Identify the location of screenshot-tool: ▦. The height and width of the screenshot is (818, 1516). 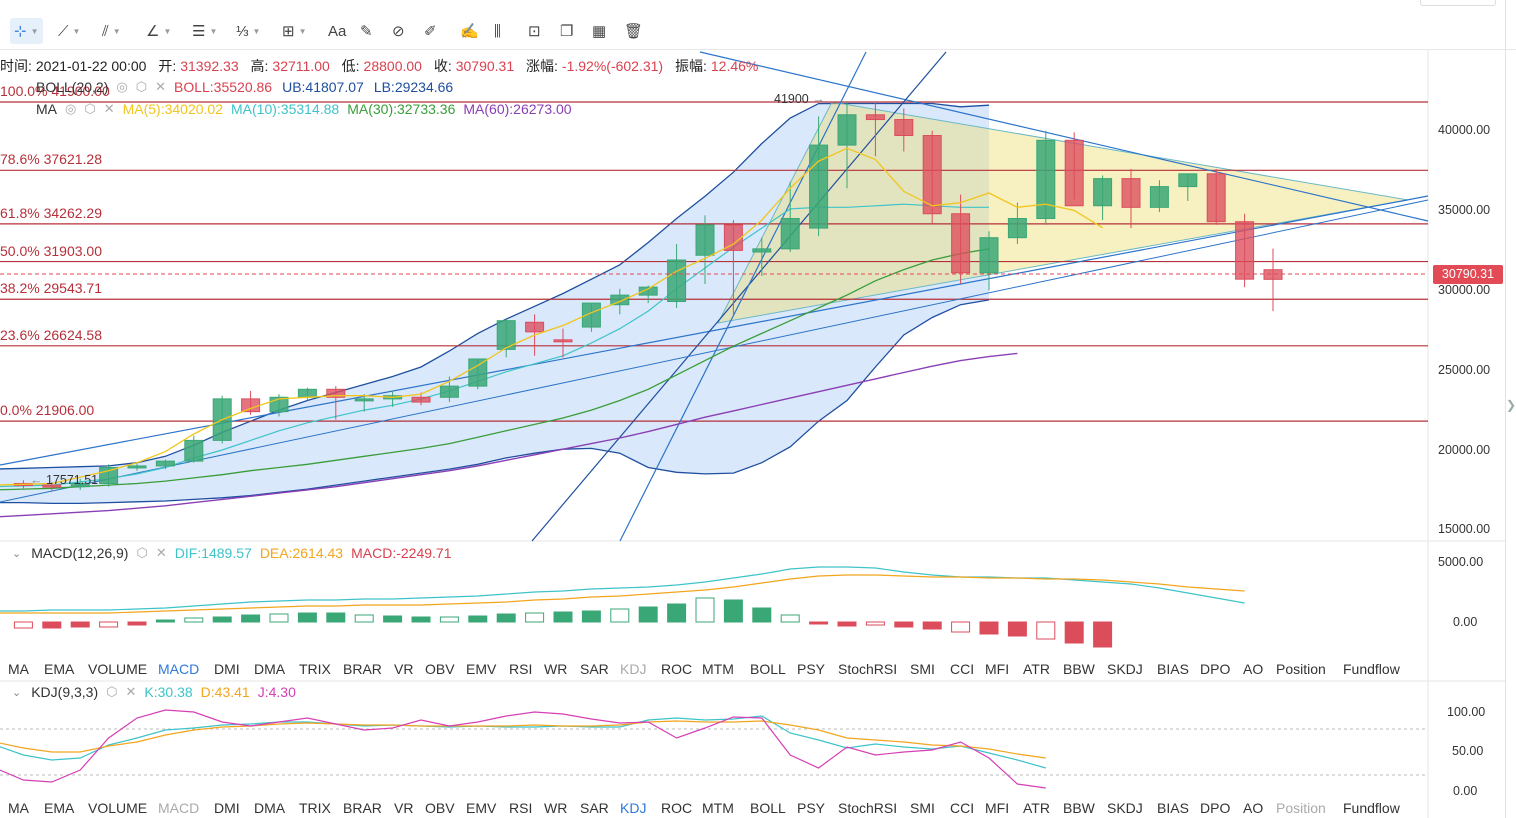
(599, 31).